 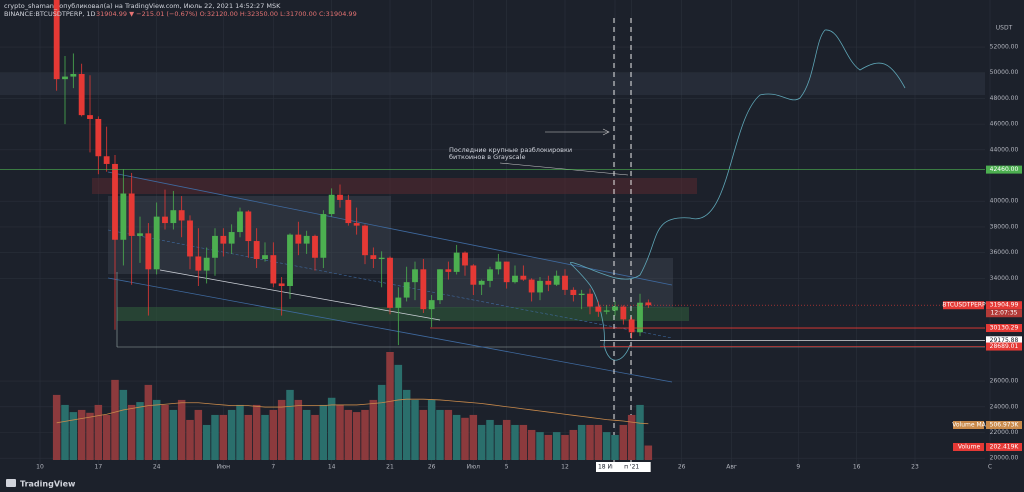 I want to click on price-tag-label: 29175.88, so click(x=1004, y=340).